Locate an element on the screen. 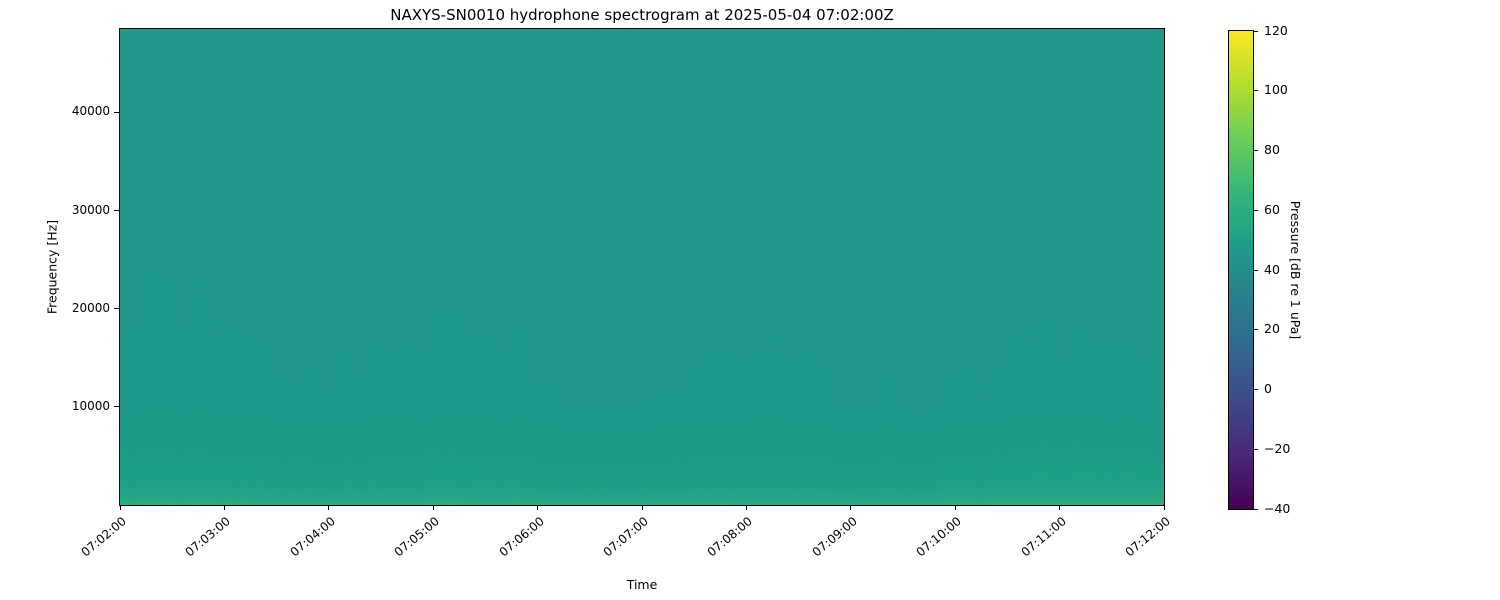 Image resolution: width=1500 pixels, height=600 pixels. colorbar is located at coordinates (1241, 270).